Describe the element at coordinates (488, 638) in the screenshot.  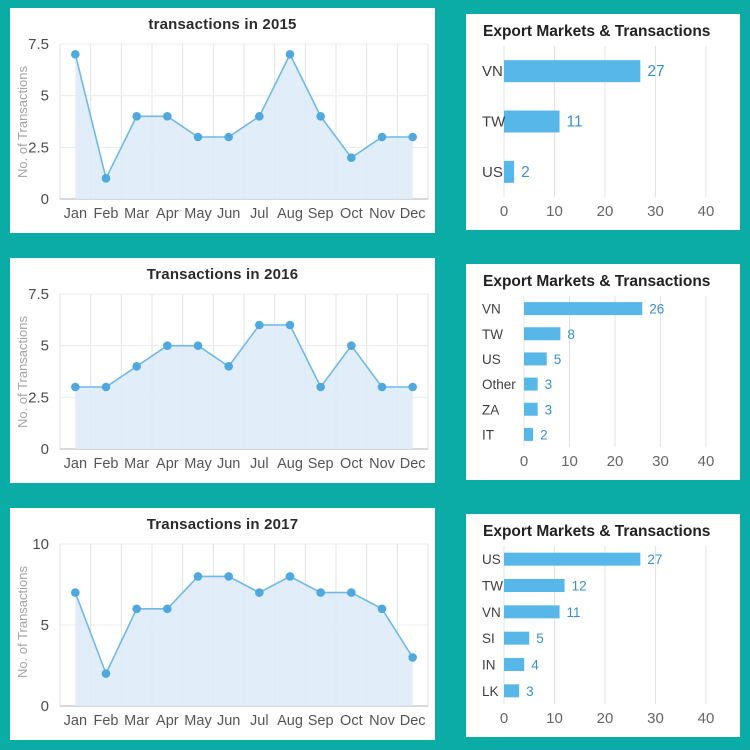
I see `svg-text: SI` at that location.